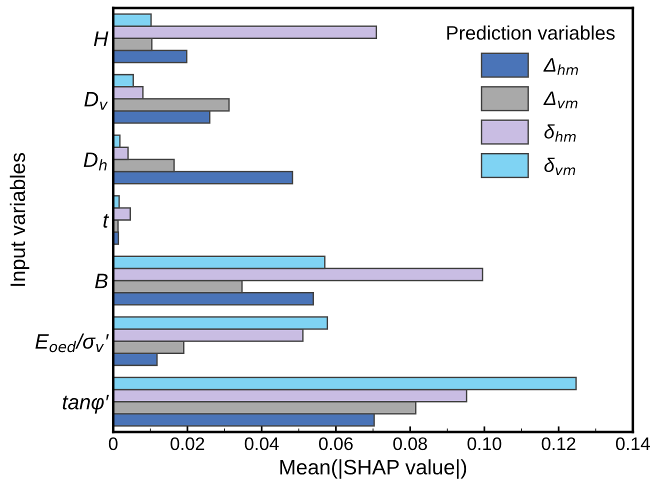 This screenshot has width=662, height=500. What do you see at coordinates (20, 219) in the screenshot?
I see `y-axis-title: Input variables` at bounding box center [20, 219].